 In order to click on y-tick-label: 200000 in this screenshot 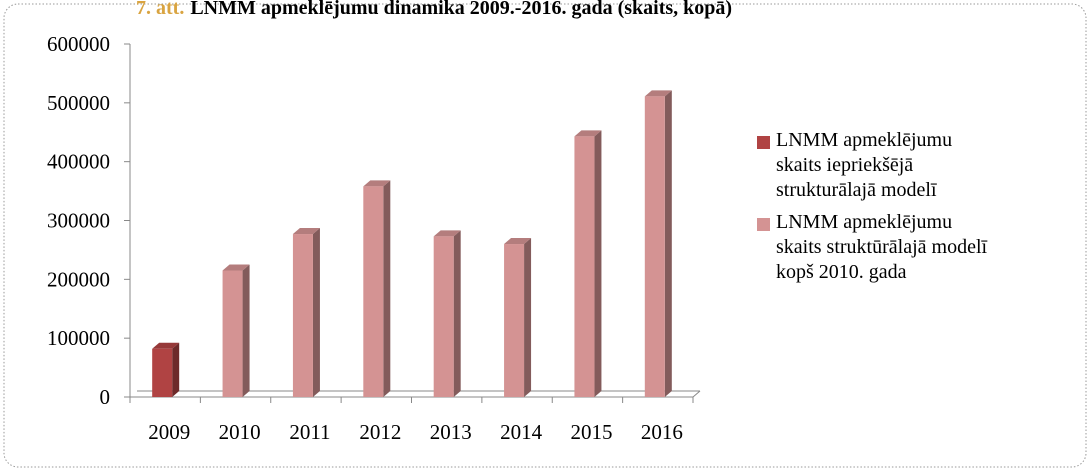, I will do `click(78, 279)`.